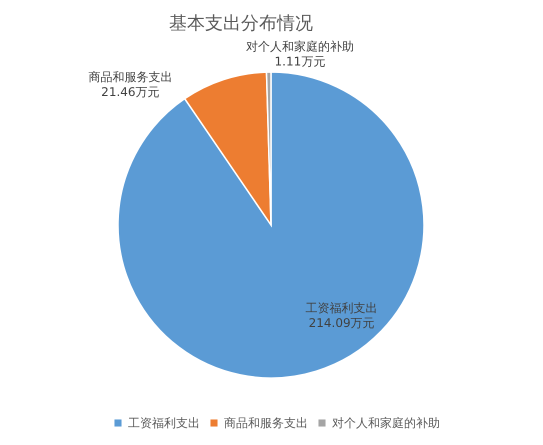 This screenshot has height=445, width=543. Describe the element at coordinates (130, 91) in the screenshot. I see `data-label: 21.46万元` at that location.